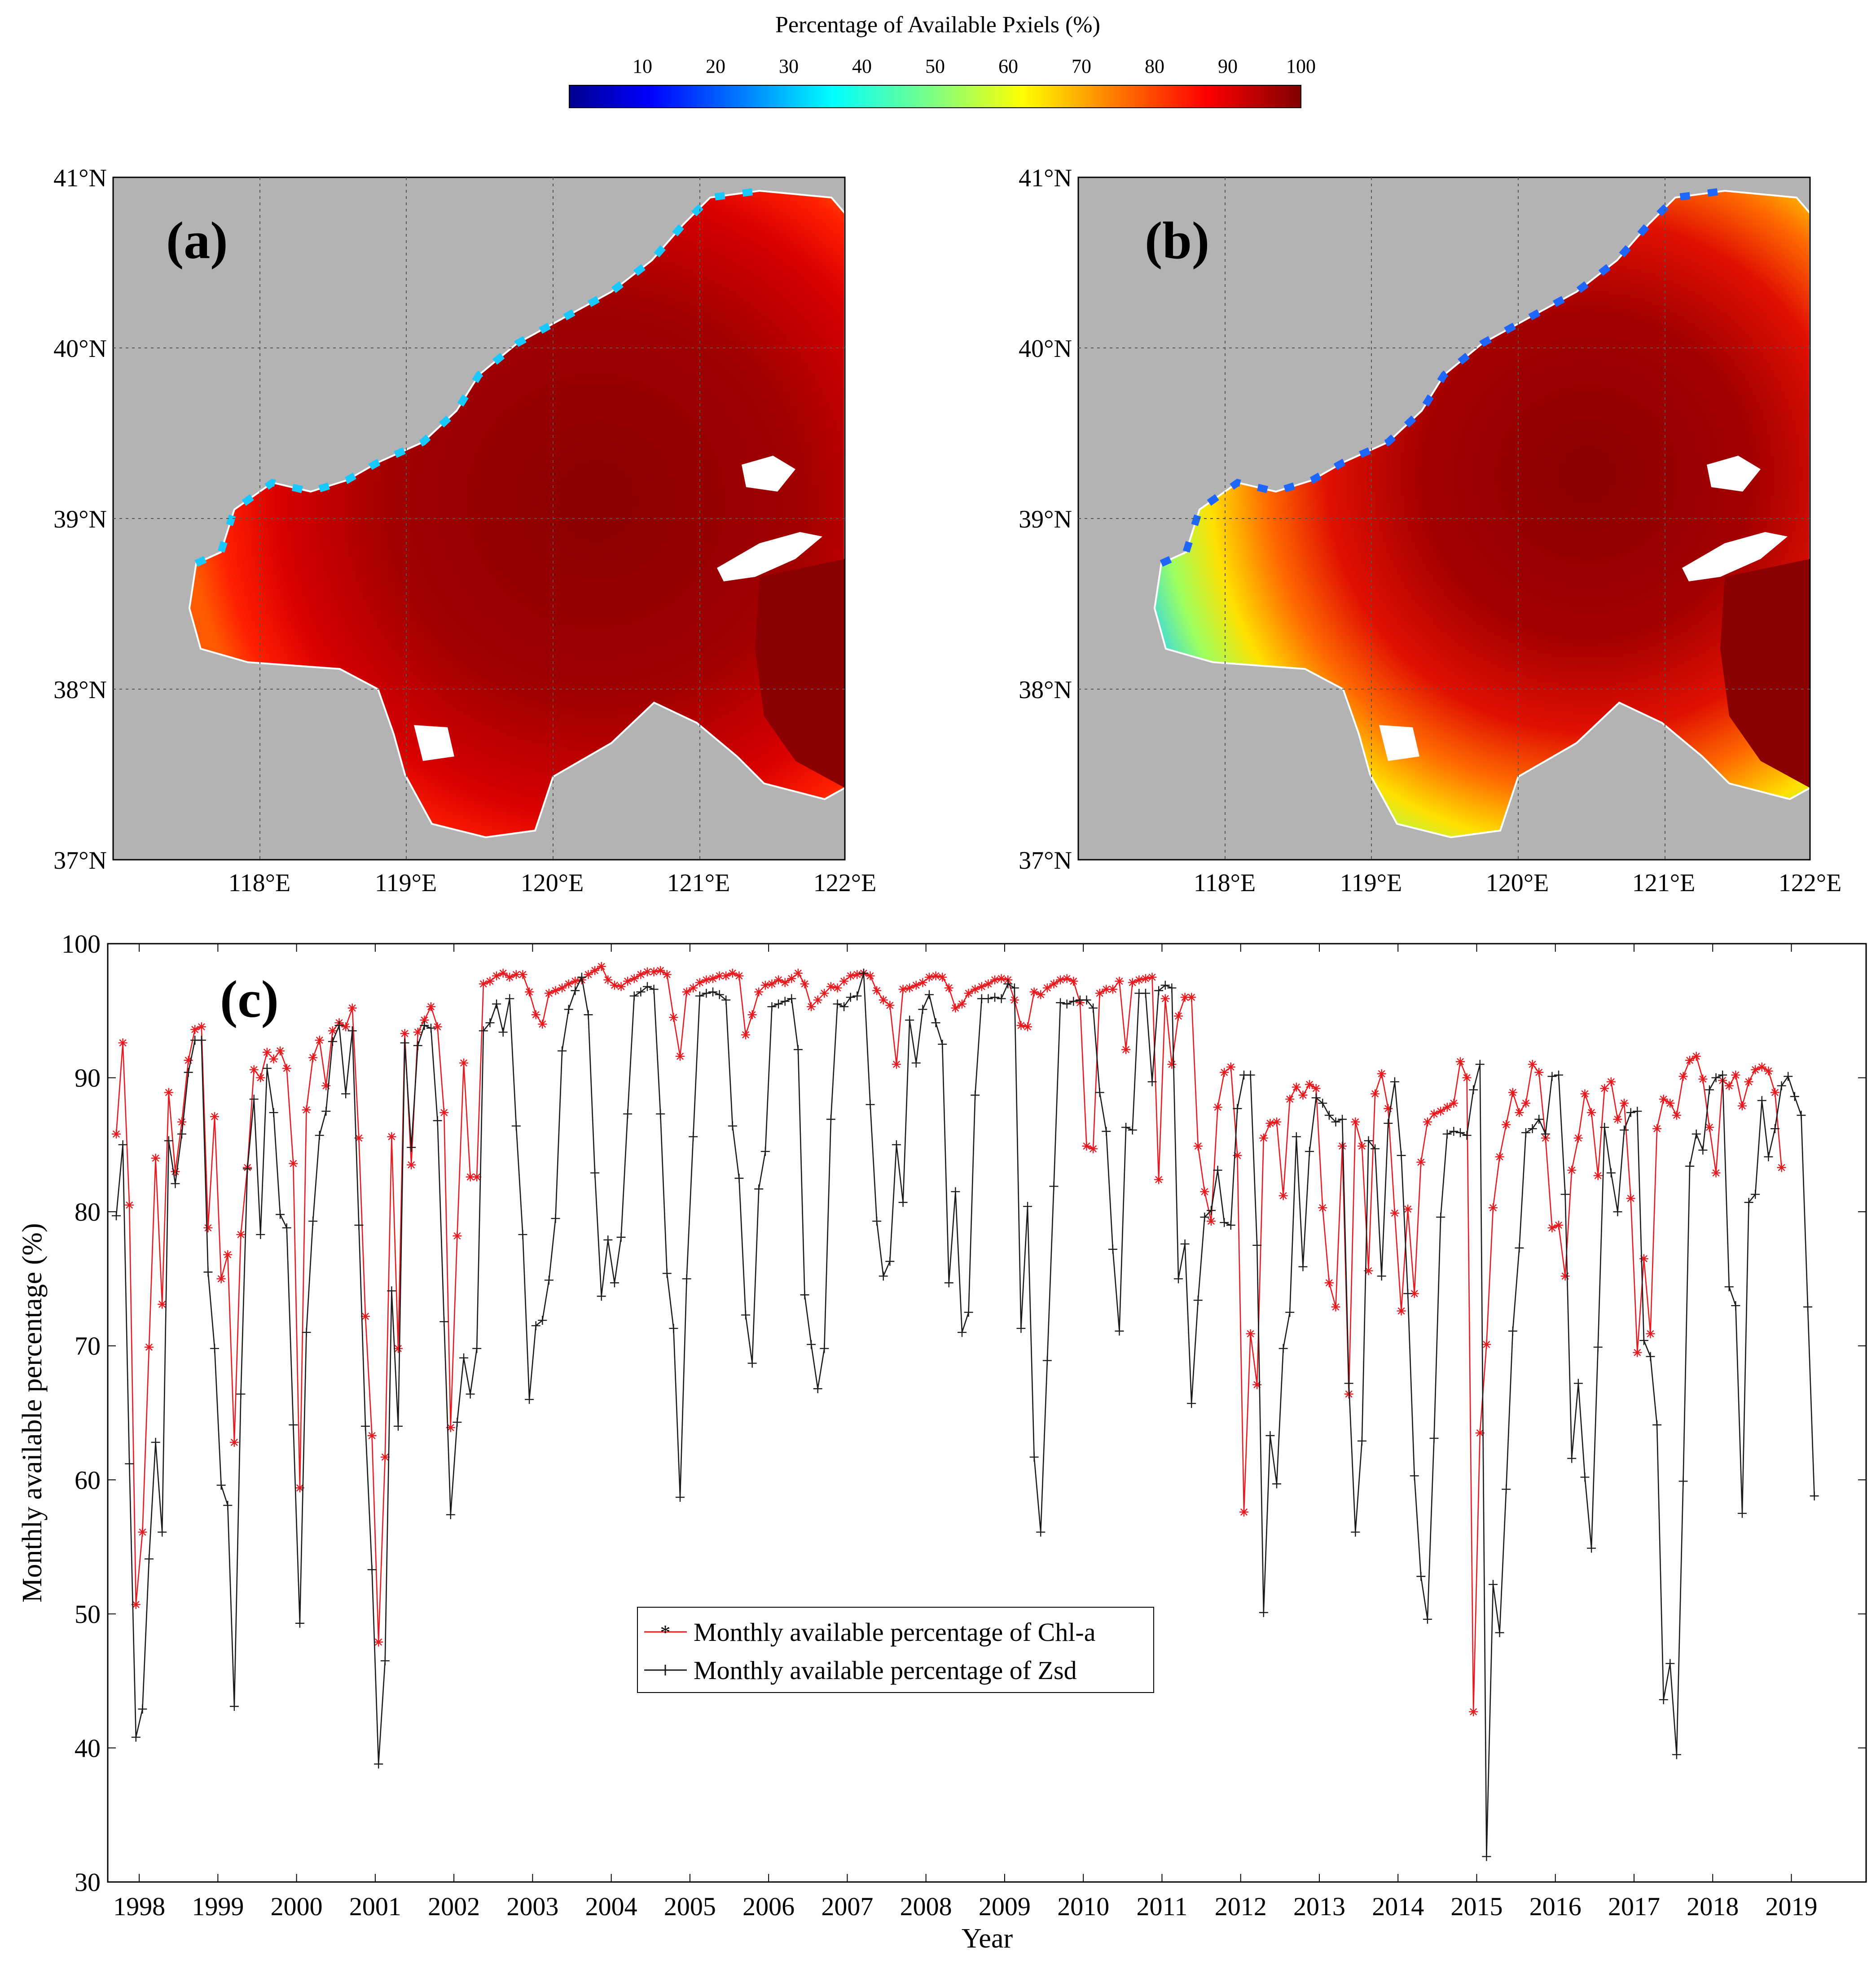  Describe the element at coordinates (88, 1480) in the screenshot. I see `y-tick-label: 60` at that location.